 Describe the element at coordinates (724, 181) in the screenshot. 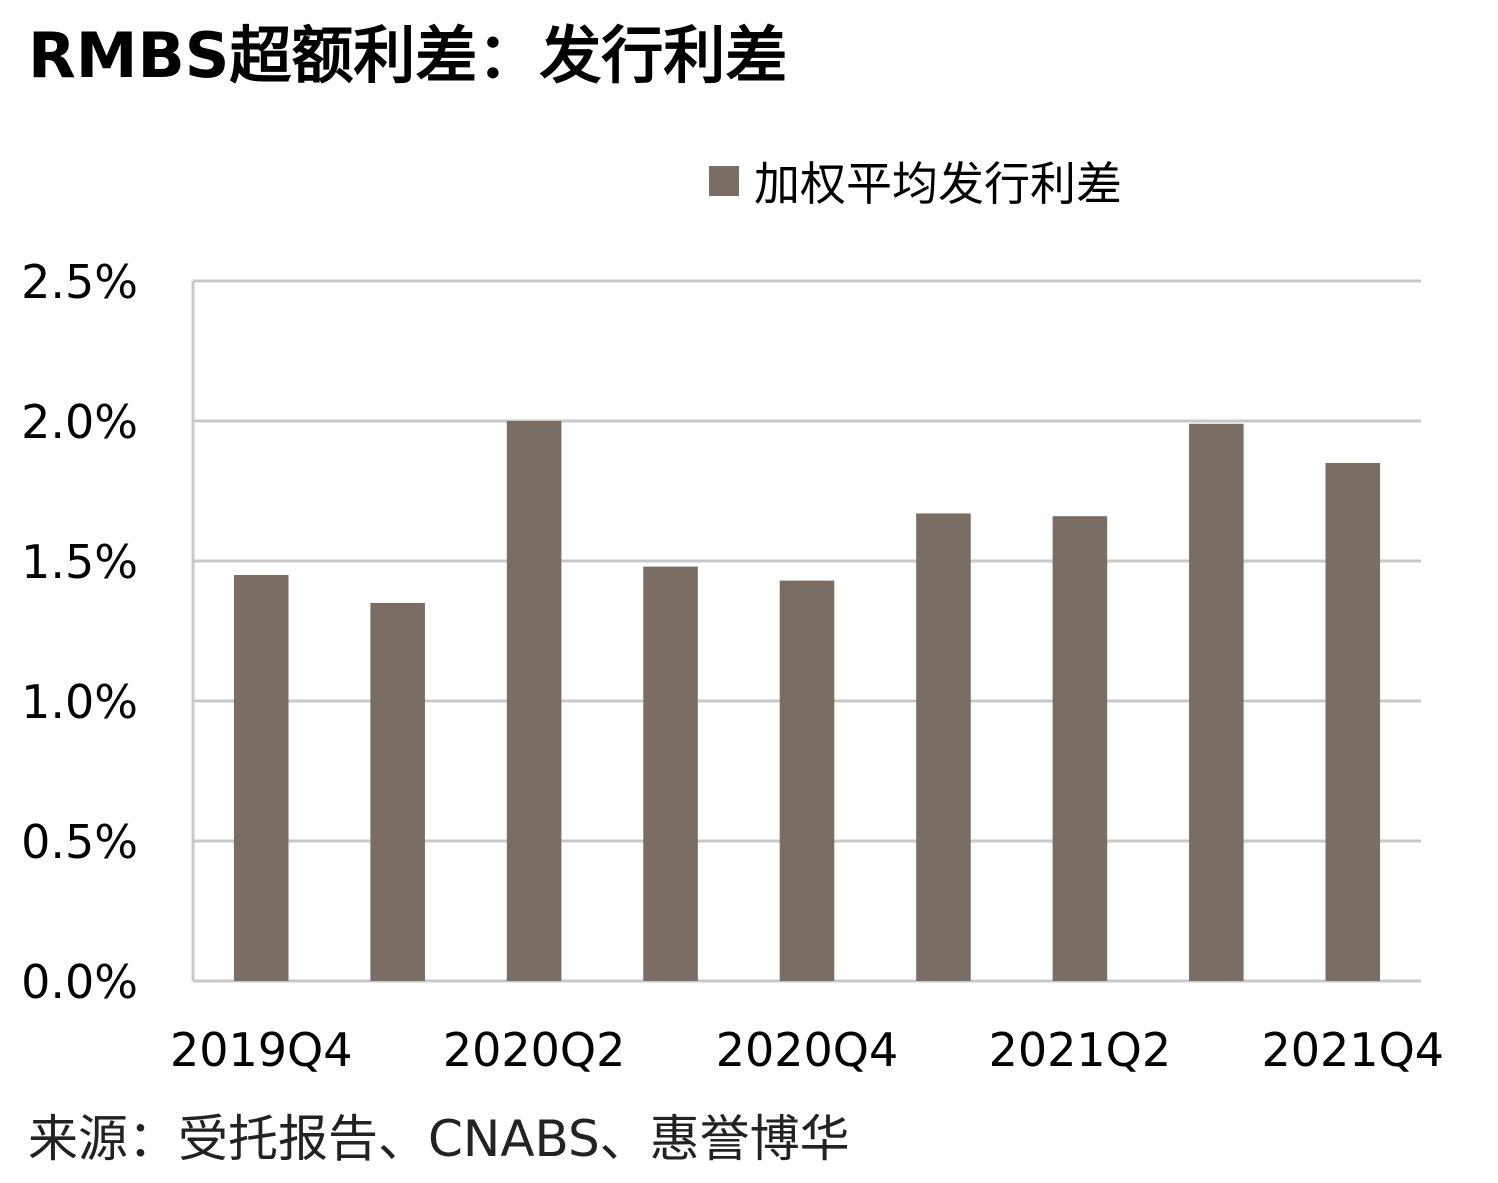

I see `legend-swatch` at that location.